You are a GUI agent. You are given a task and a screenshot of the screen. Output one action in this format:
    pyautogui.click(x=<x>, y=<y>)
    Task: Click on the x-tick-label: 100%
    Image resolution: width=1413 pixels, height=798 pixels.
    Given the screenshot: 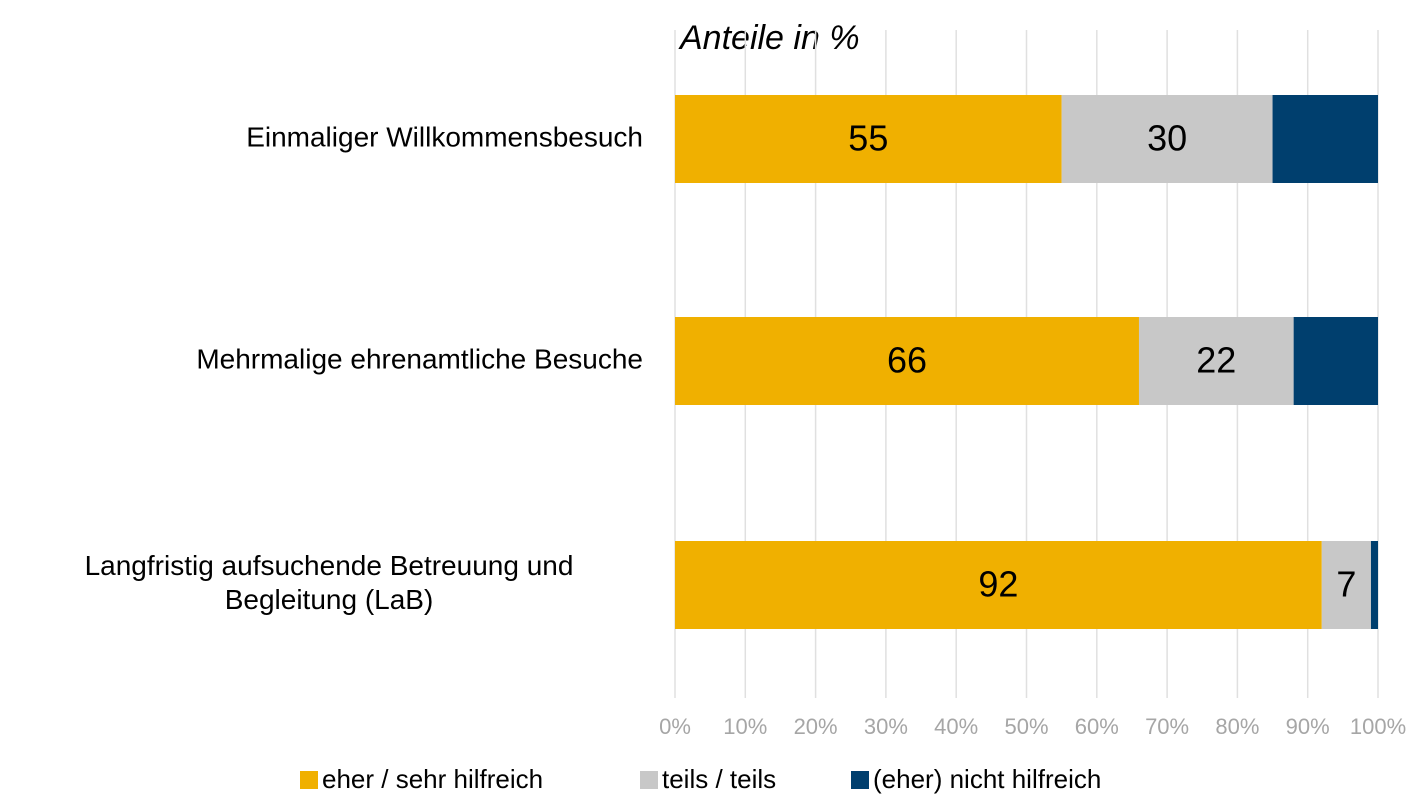 What is the action you would take?
    pyautogui.click(x=1378, y=726)
    